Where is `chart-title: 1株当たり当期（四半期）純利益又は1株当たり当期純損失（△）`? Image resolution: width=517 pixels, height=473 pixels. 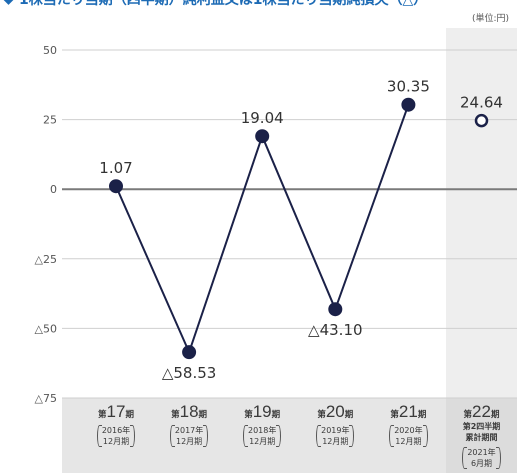 chart-title: 1株当たり当期（四半期）純利益又は1株当たり当期純損失（△） is located at coordinates (223, 4).